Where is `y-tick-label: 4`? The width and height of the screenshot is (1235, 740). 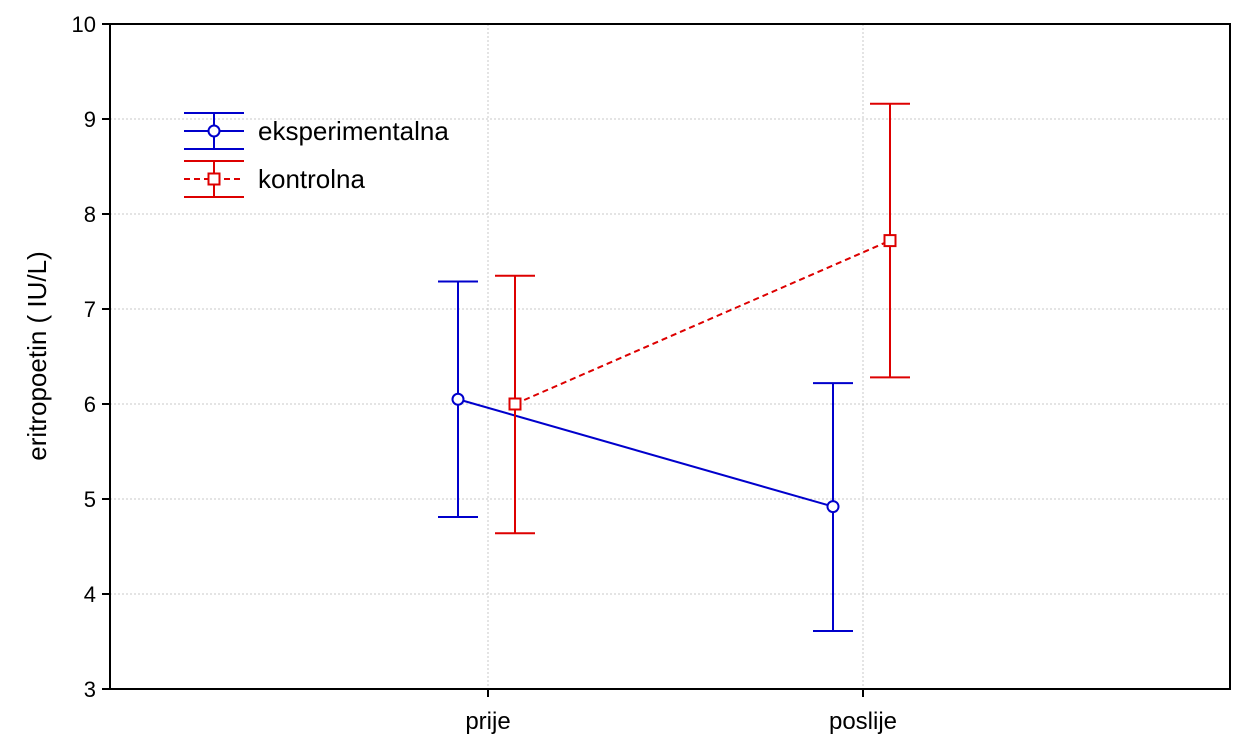 y-tick-label: 4 is located at coordinates (90, 594).